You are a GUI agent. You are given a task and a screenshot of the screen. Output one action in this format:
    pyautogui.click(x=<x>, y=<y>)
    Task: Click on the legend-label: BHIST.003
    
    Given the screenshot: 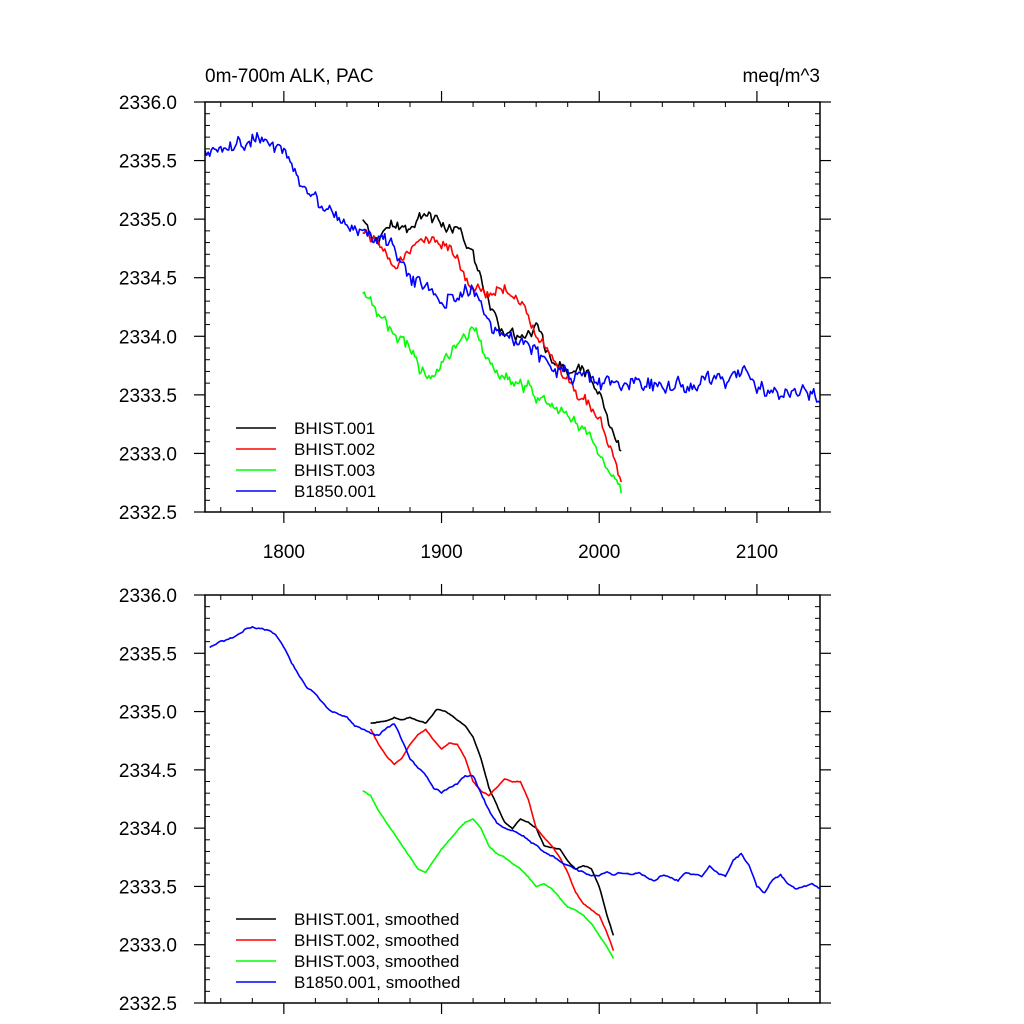 What is the action you would take?
    pyautogui.click(x=334, y=470)
    